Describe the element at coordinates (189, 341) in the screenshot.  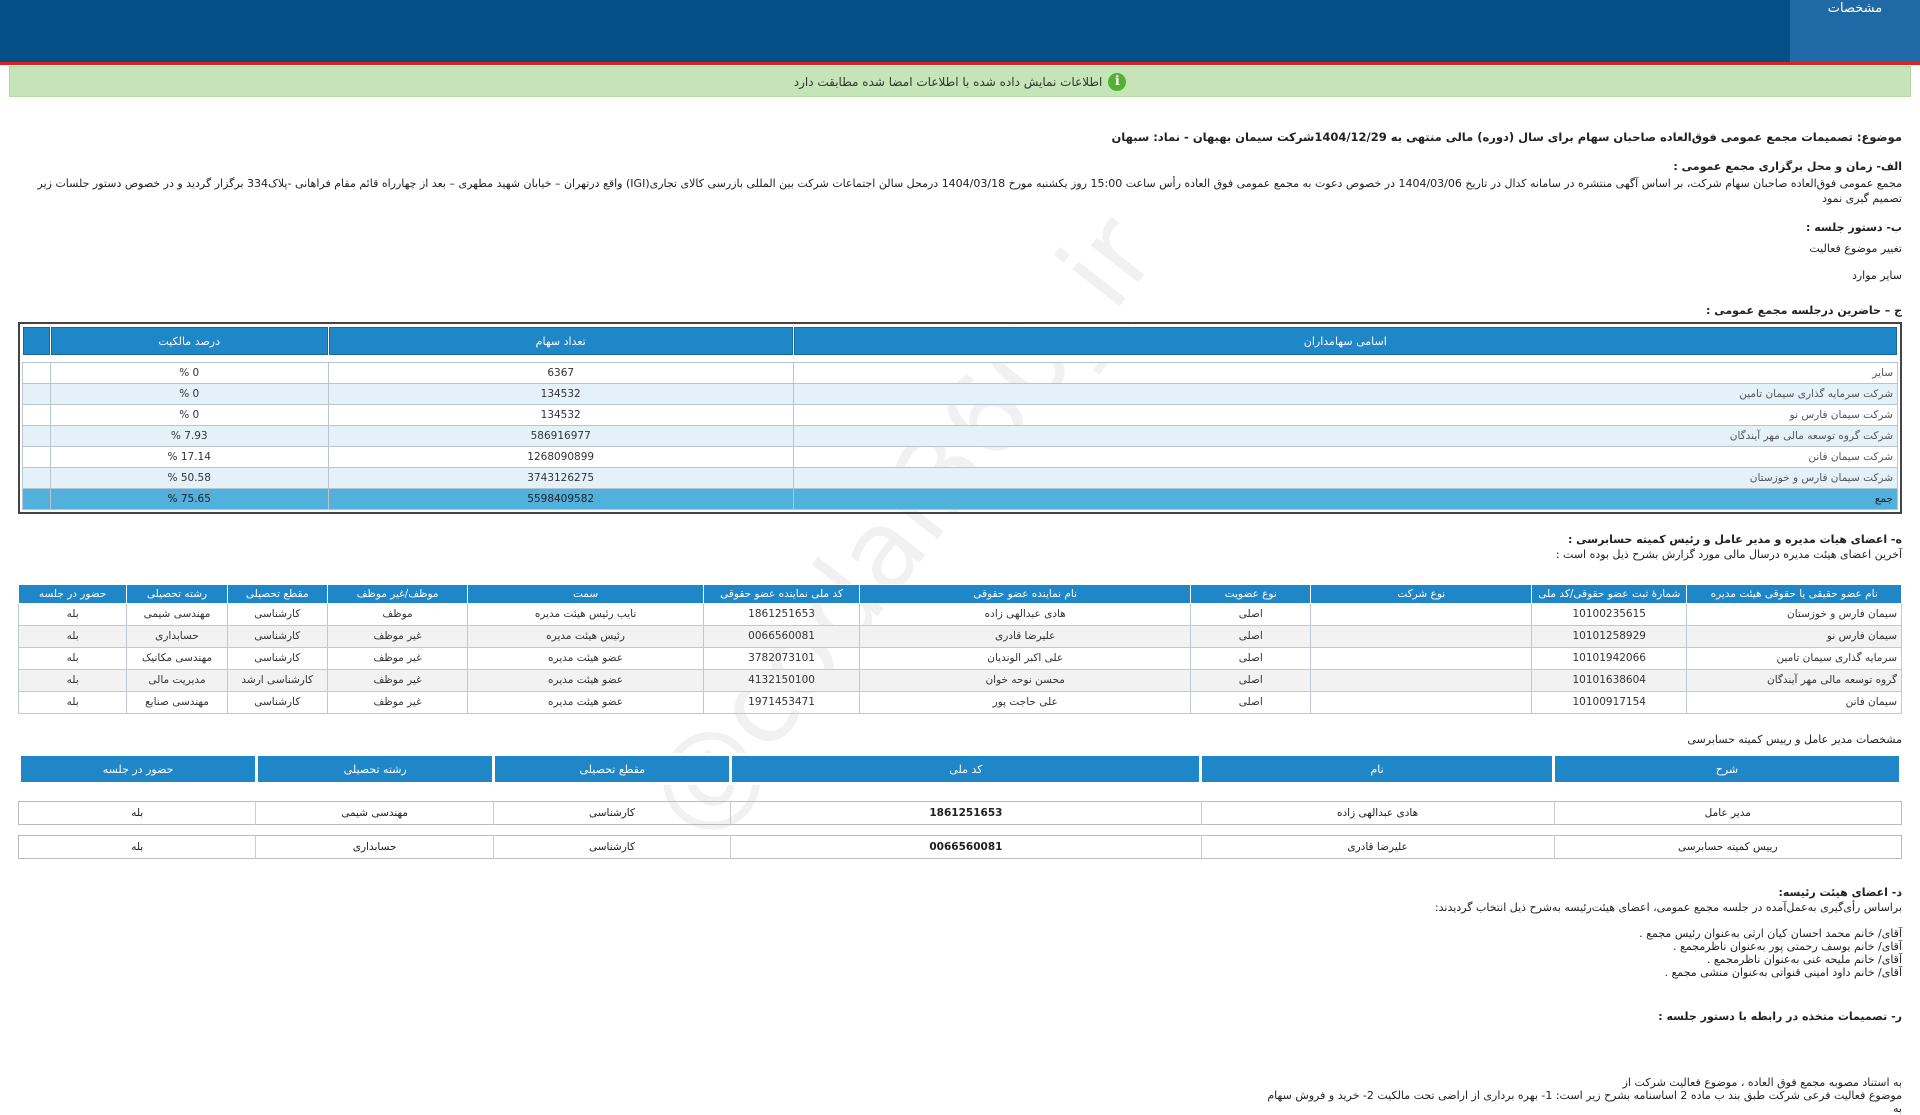
I see `col-header-percent: درصد مالکیت` at that location.